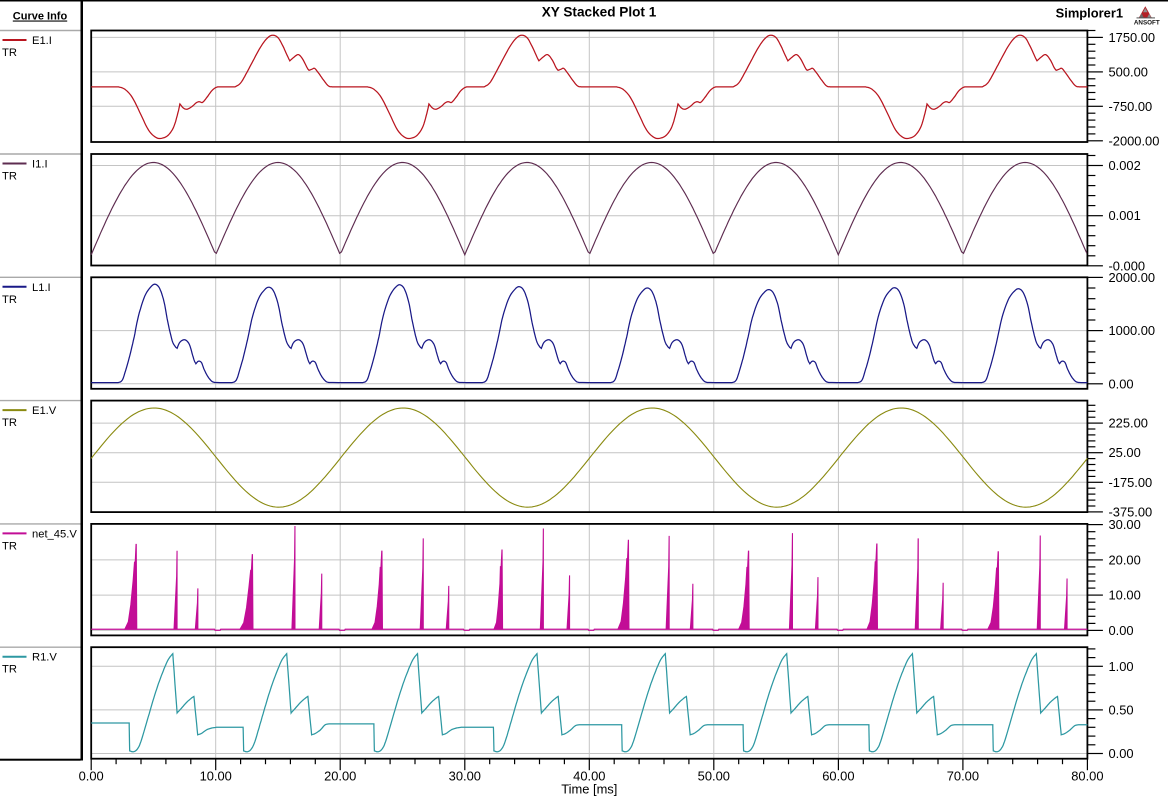  I want to click on svg-text: -0.000, so click(1127, 265).